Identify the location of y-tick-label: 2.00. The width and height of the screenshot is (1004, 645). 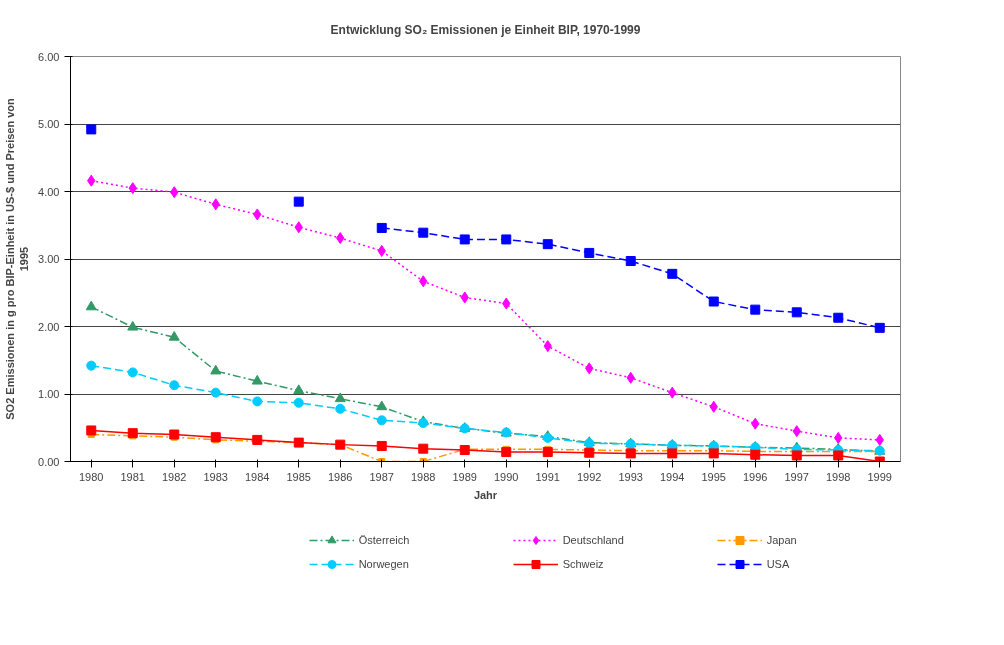
(49, 326).